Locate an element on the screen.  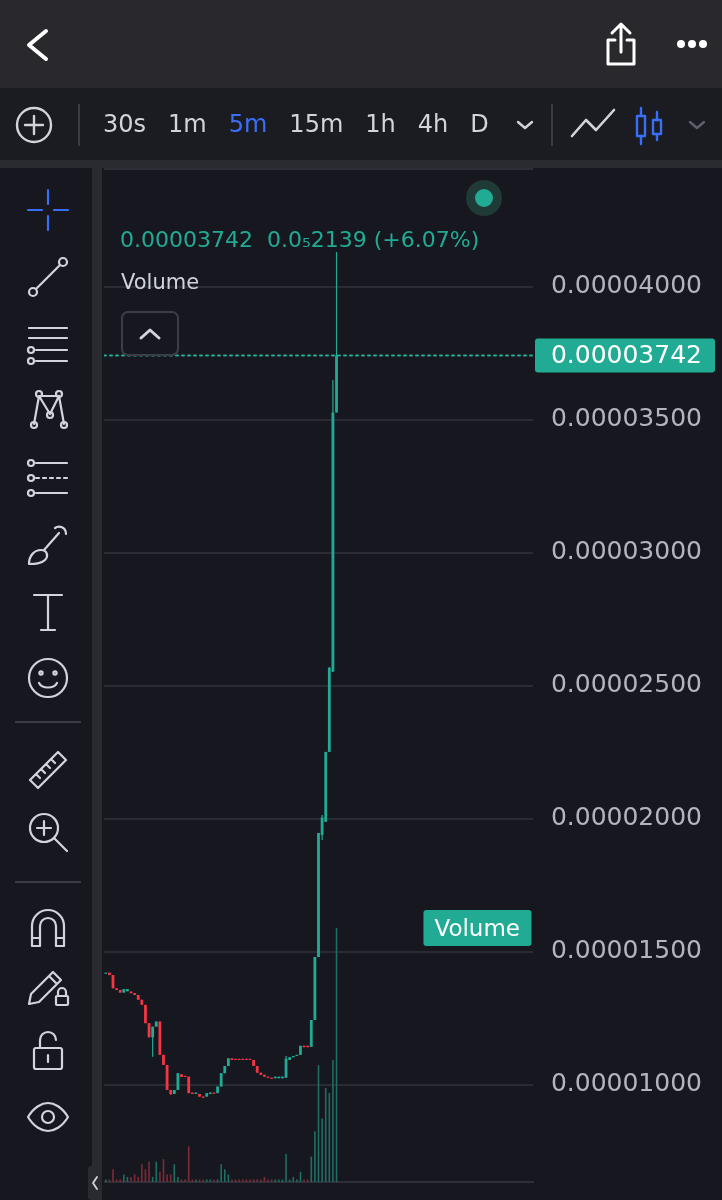
y-tick-label: 0.00004000 is located at coordinates (626, 285).